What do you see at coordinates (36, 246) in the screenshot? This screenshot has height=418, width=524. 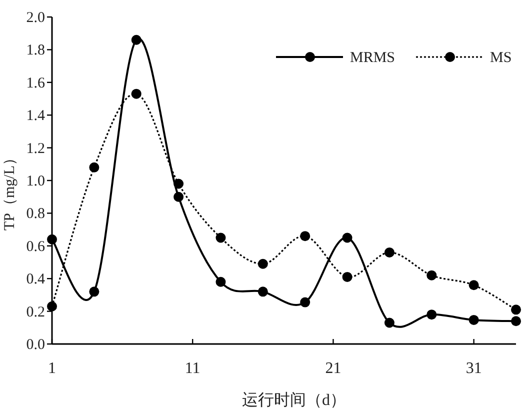 I see `y-tick-label: 0.6` at bounding box center [36, 246].